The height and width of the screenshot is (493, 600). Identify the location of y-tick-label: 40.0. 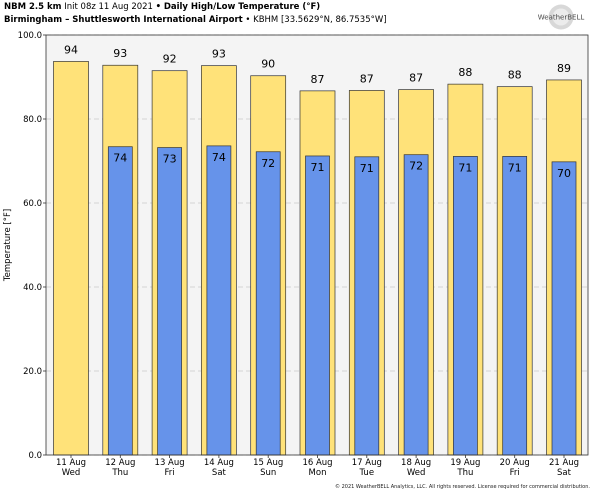
(32, 288).